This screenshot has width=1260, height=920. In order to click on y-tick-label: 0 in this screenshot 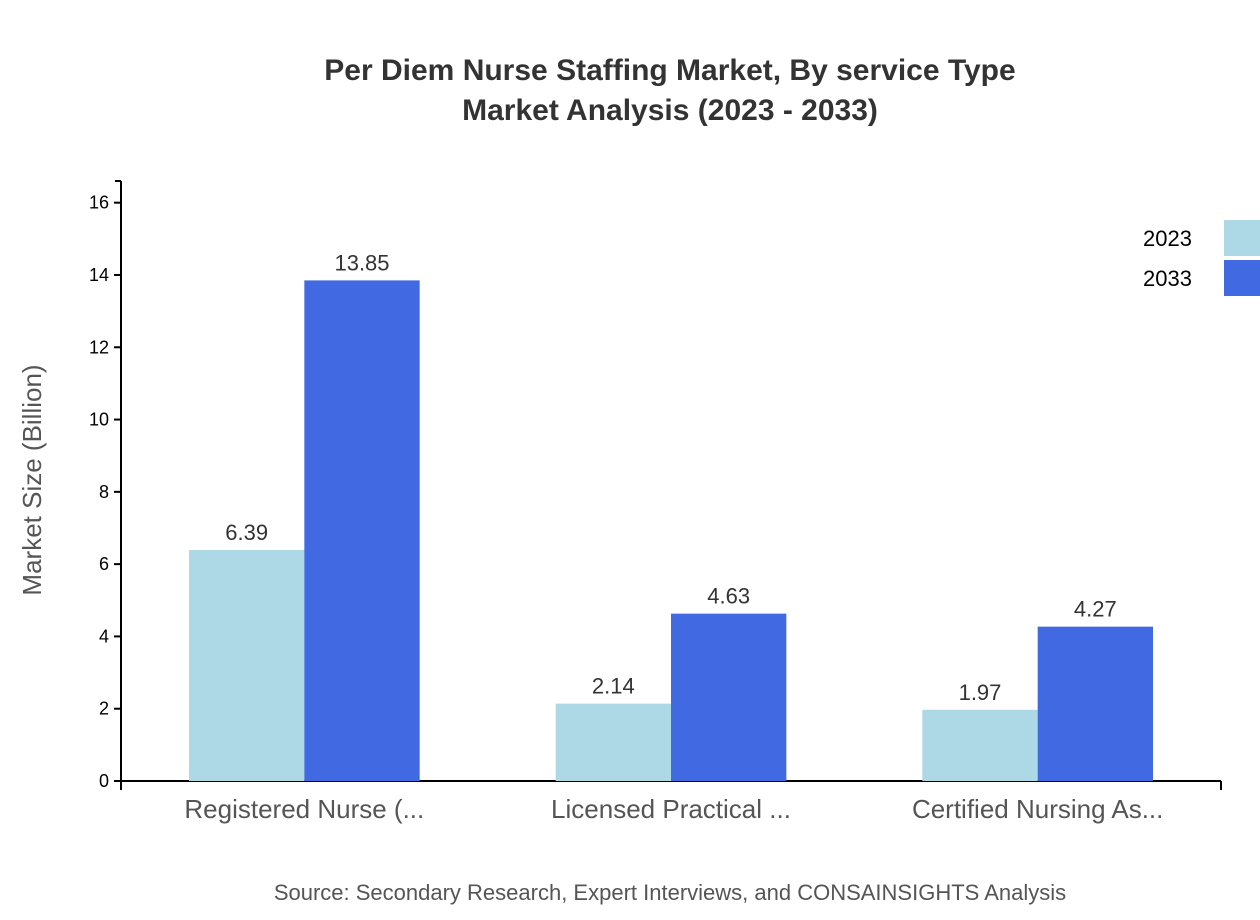, I will do `click(104, 781)`.